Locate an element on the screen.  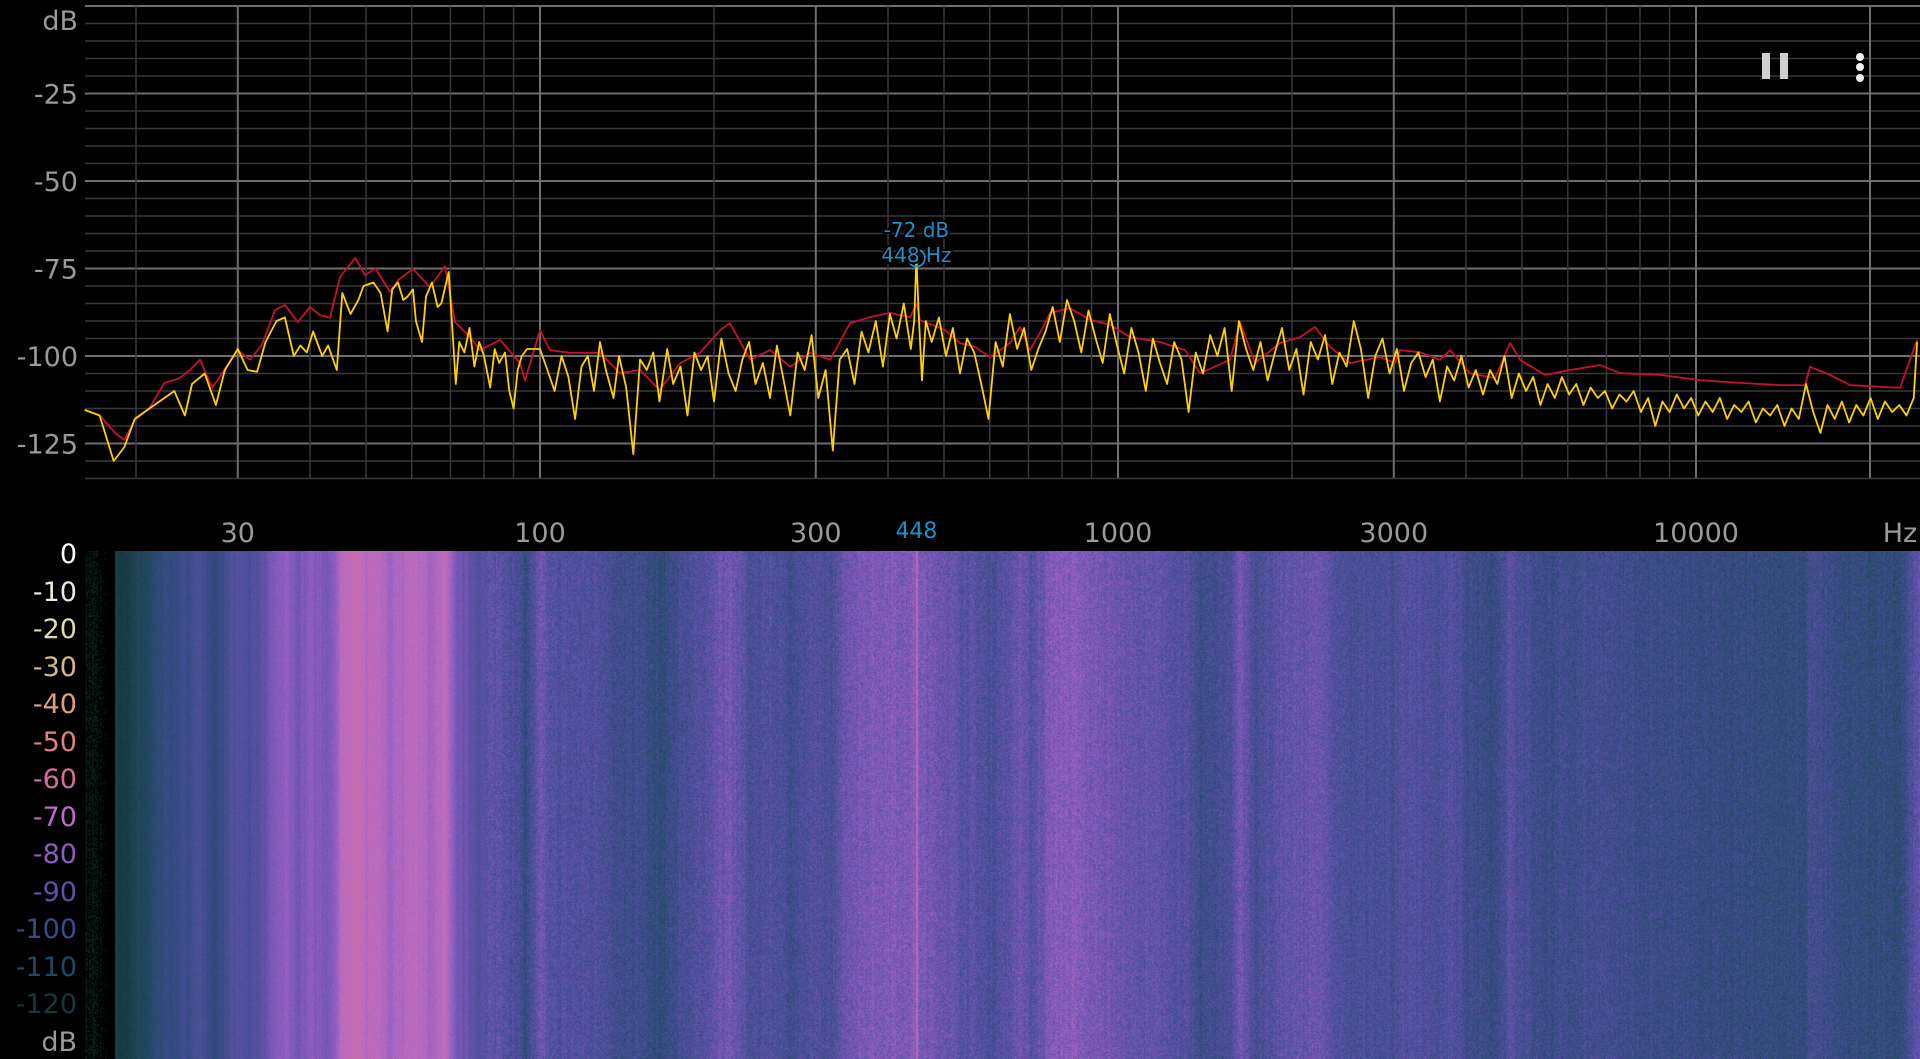
y-tick-label: -100 is located at coordinates (47, 357).